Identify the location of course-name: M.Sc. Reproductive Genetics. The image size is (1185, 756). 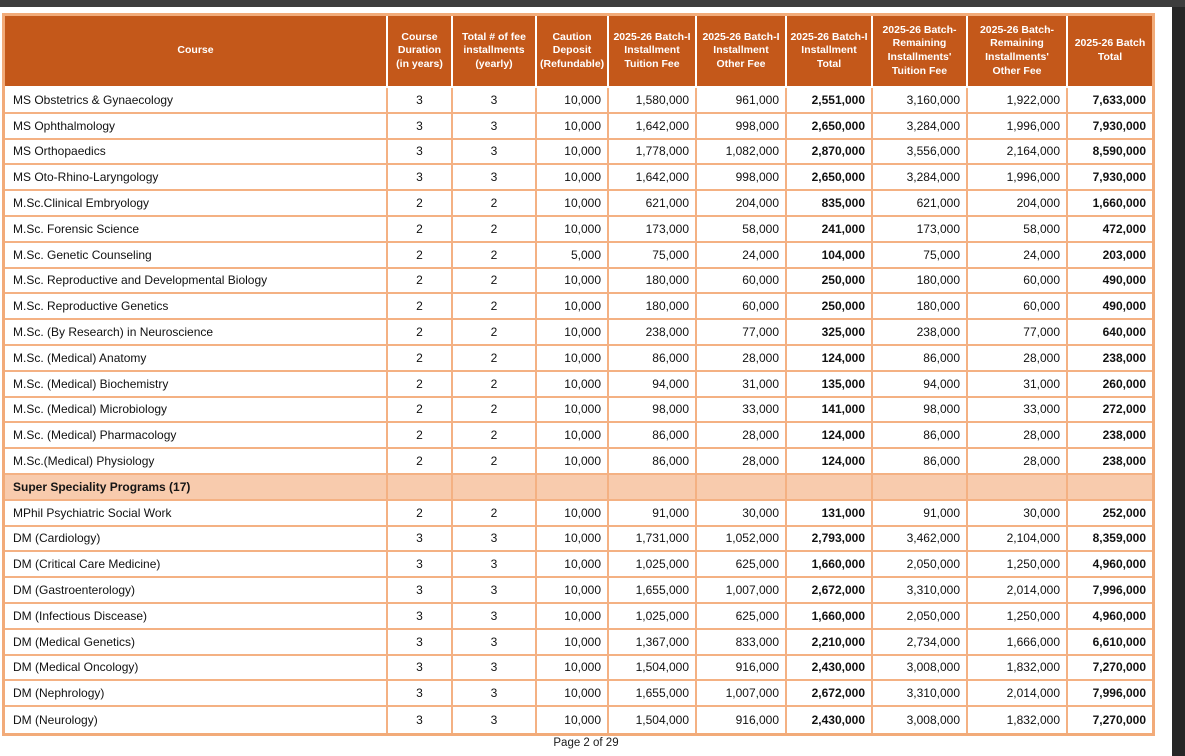
(196, 307).